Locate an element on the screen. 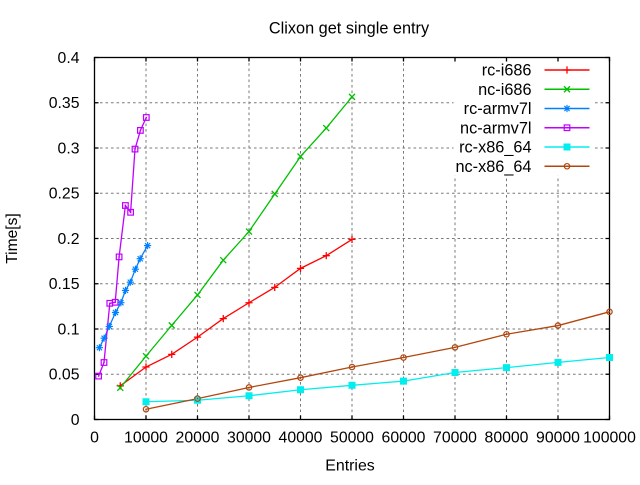 This screenshot has width=640, height=485. svg-text: 0.2 is located at coordinates (69, 239).